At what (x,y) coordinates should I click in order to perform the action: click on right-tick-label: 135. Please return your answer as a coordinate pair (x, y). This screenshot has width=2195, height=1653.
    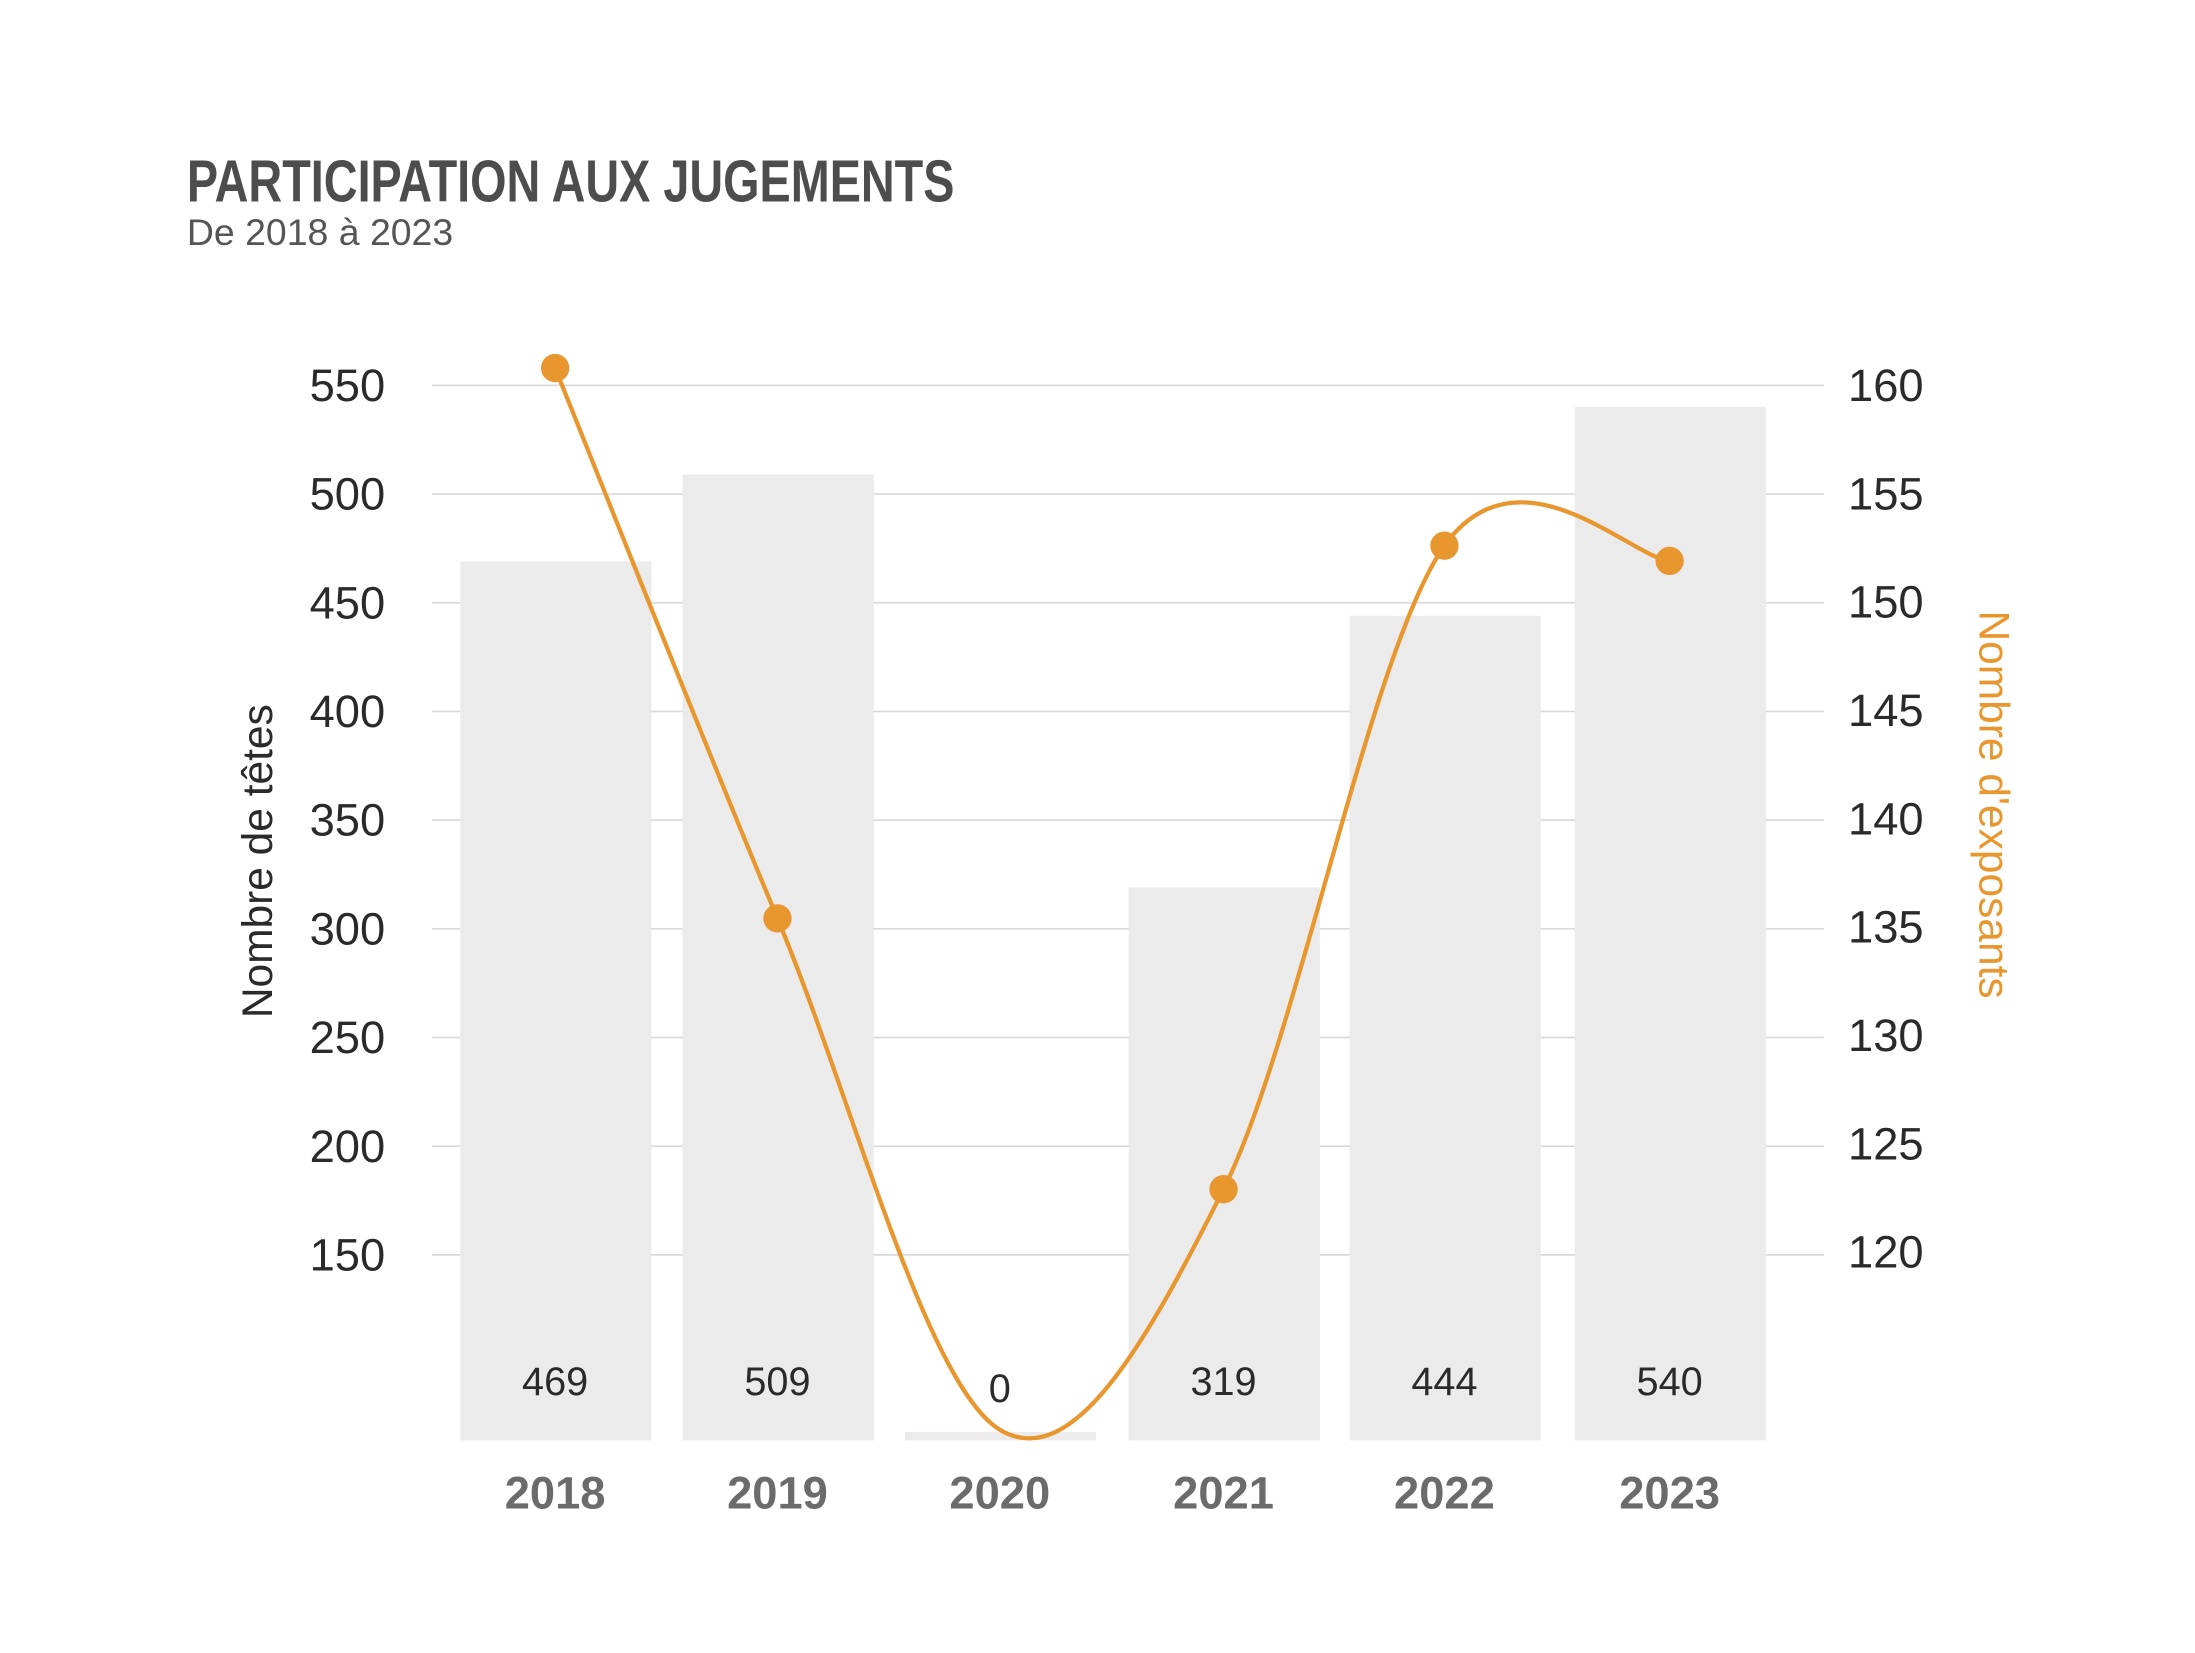
    Looking at the image, I should click on (1886, 927).